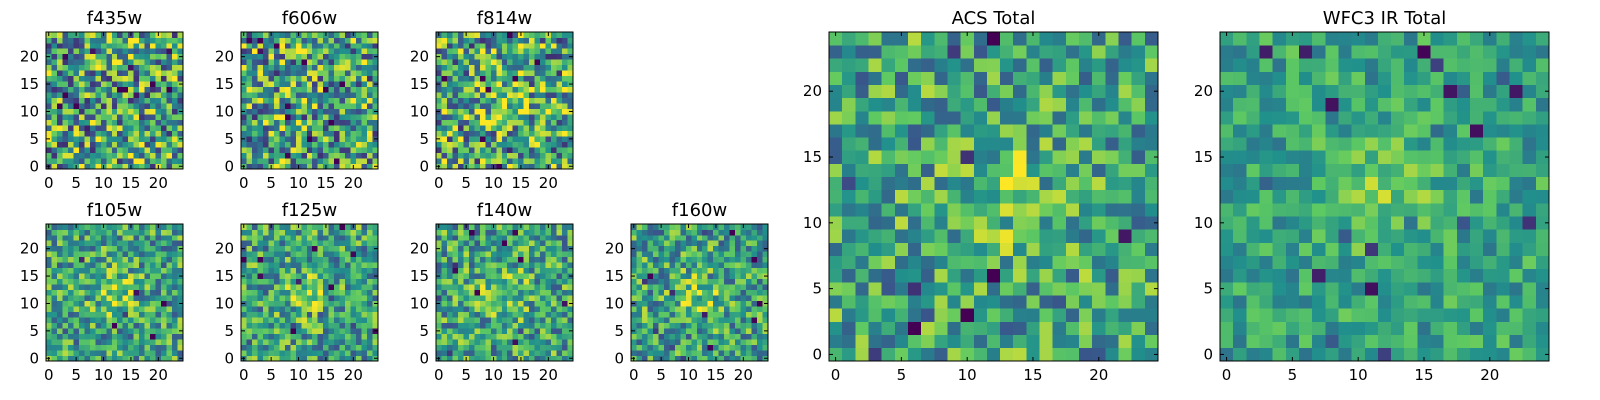  What do you see at coordinates (419, 276) in the screenshot?
I see `y-tick-label: 15` at bounding box center [419, 276].